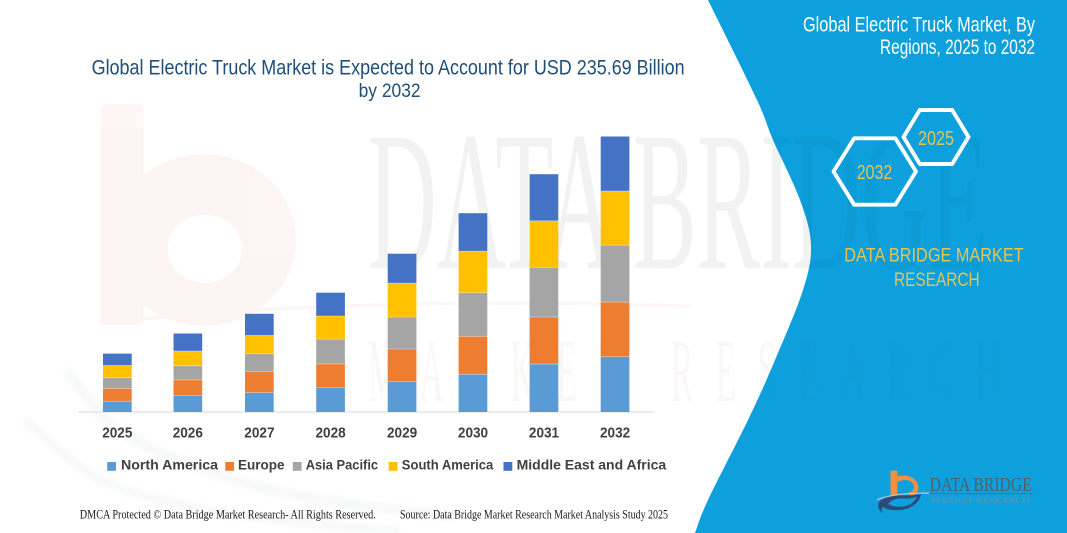 The image size is (1067, 533). What do you see at coordinates (473, 434) in the screenshot?
I see `svg-text: 2030` at bounding box center [473, 434].